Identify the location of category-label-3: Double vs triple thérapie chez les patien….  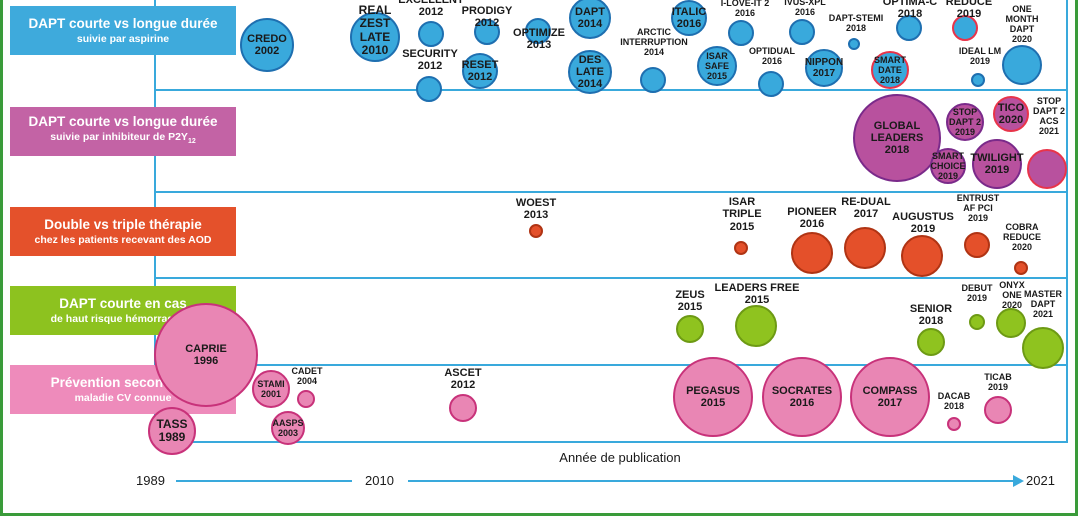
(123, 231).